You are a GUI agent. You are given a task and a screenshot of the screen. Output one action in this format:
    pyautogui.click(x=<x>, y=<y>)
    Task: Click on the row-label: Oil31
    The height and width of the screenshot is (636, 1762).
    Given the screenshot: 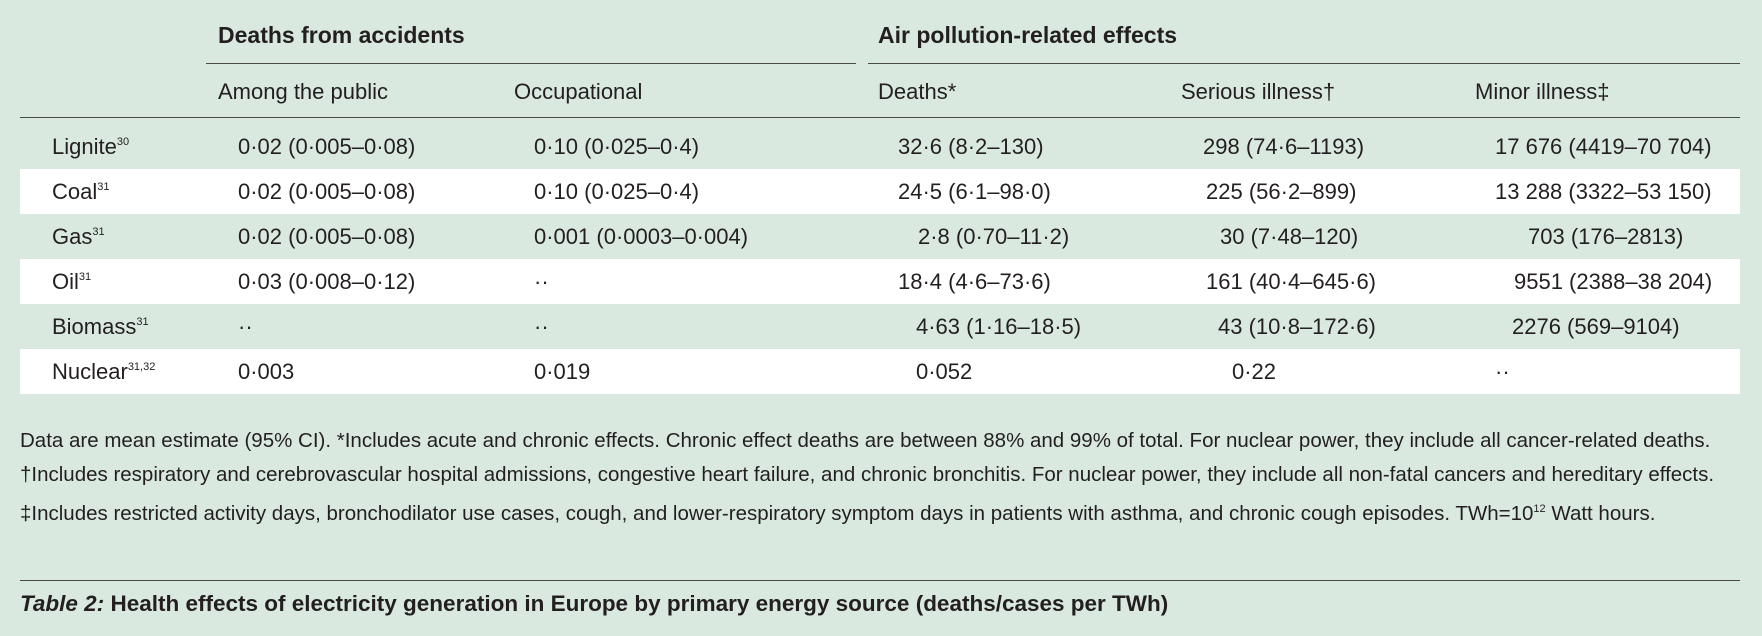 What is the action you would take?
    pyautogui.click(x=72, y=281)
    